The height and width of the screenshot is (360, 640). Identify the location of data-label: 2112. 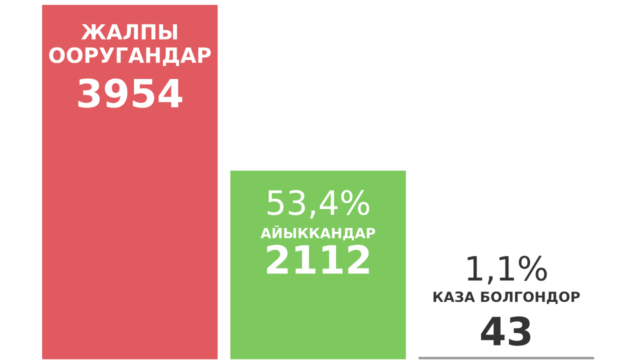
(318, 259).